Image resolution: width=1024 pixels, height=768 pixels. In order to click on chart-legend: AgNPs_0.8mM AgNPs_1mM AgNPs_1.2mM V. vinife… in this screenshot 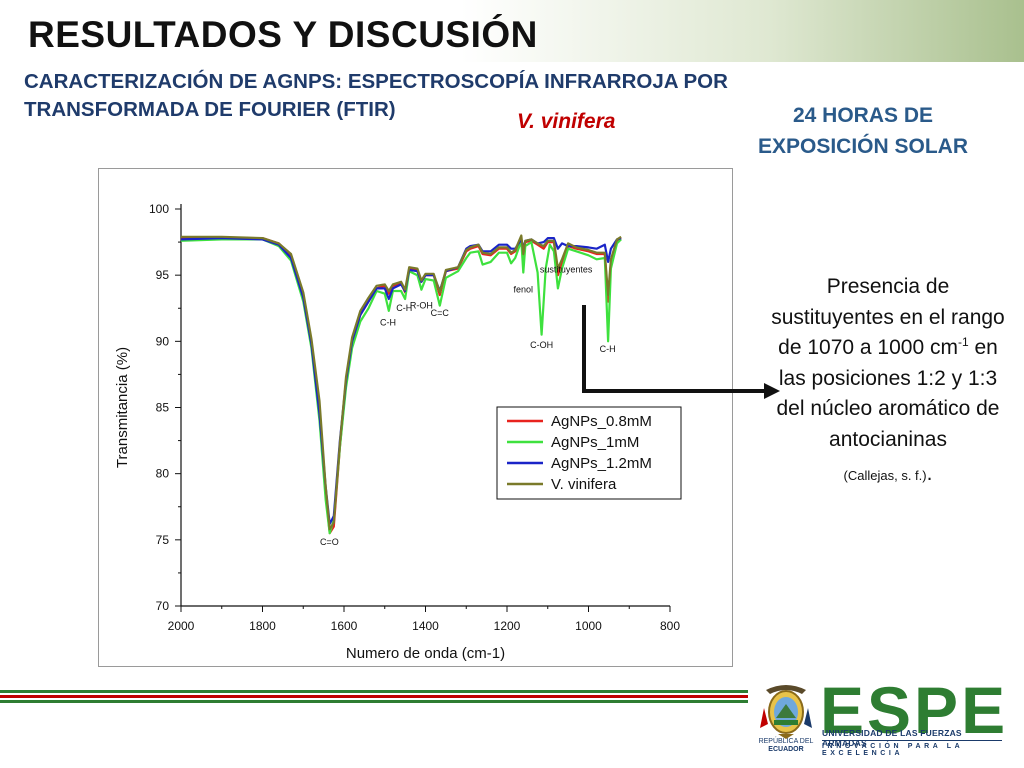, I will do `click(589, 453)`.